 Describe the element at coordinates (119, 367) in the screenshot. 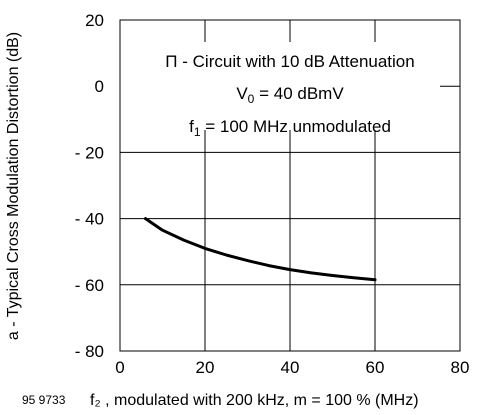

I see `x-tick-label: 0` at that location.